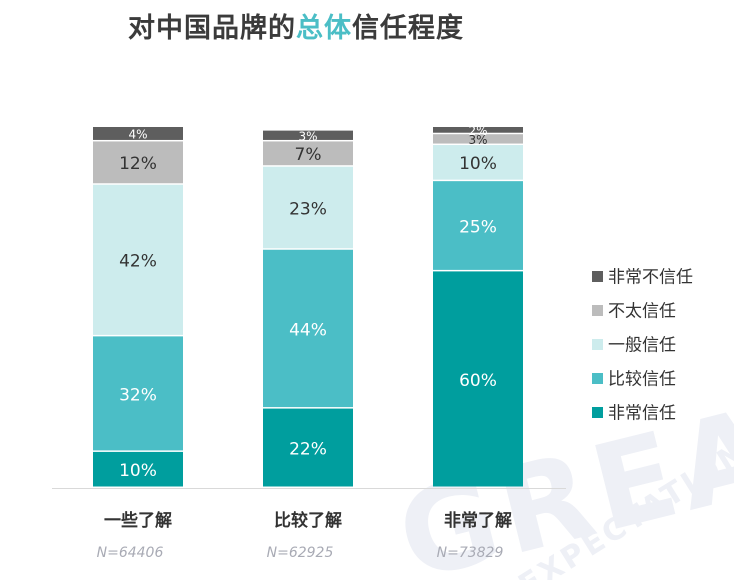  What do you see at coordinates (478, 520) in the screenshot?
I see `category-label-2: 非常了解` at bounding box center [478, 520].